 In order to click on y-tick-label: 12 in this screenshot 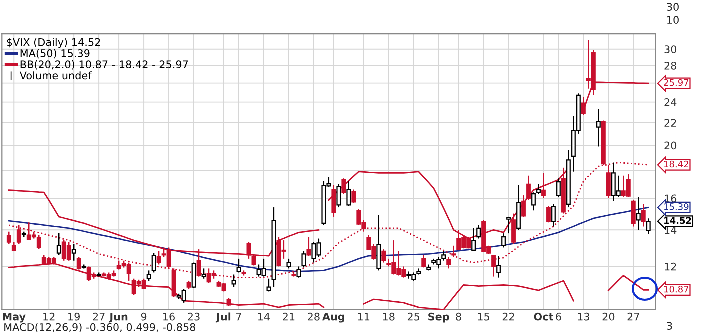, I will do `click(670, 266)`.